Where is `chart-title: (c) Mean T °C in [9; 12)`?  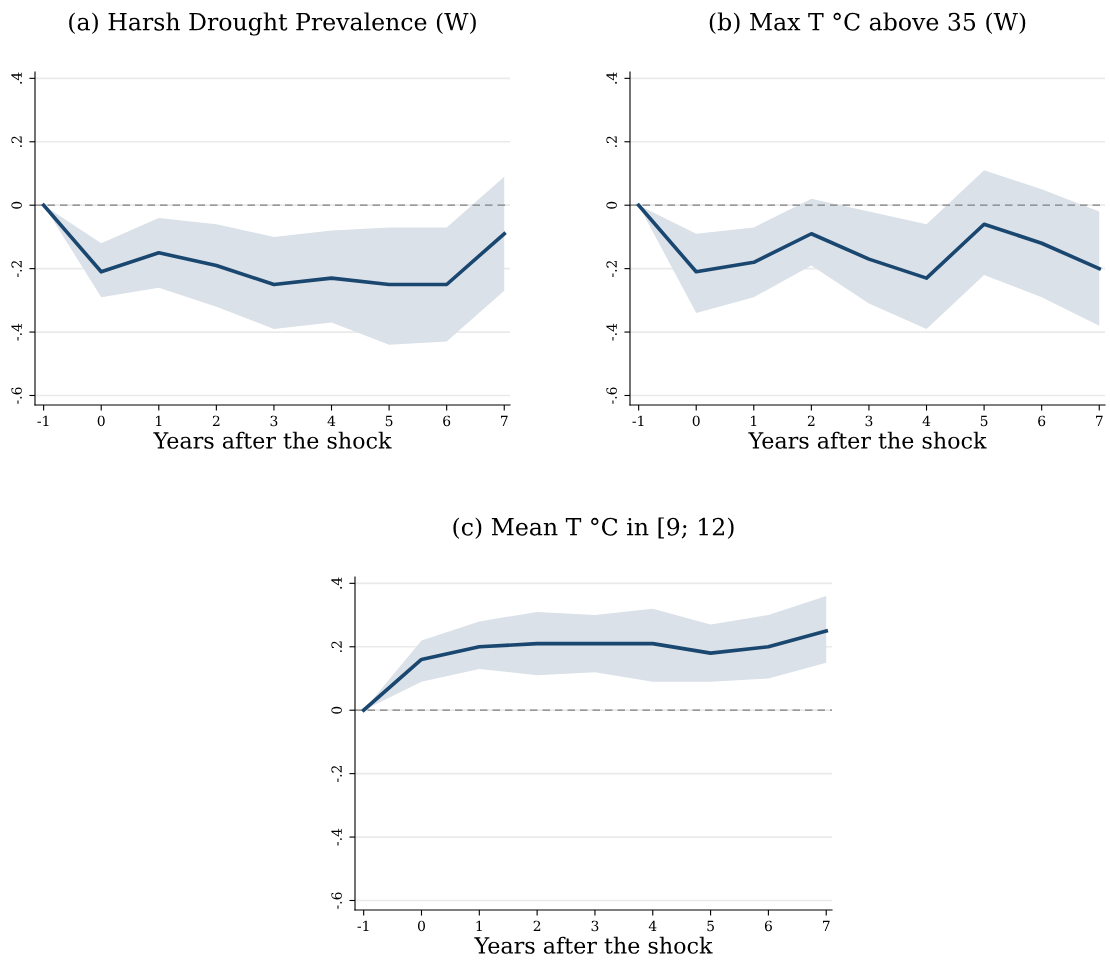 chart-title: (c) Mean T °C in [9; 12) is located at coordinates (593, 528).